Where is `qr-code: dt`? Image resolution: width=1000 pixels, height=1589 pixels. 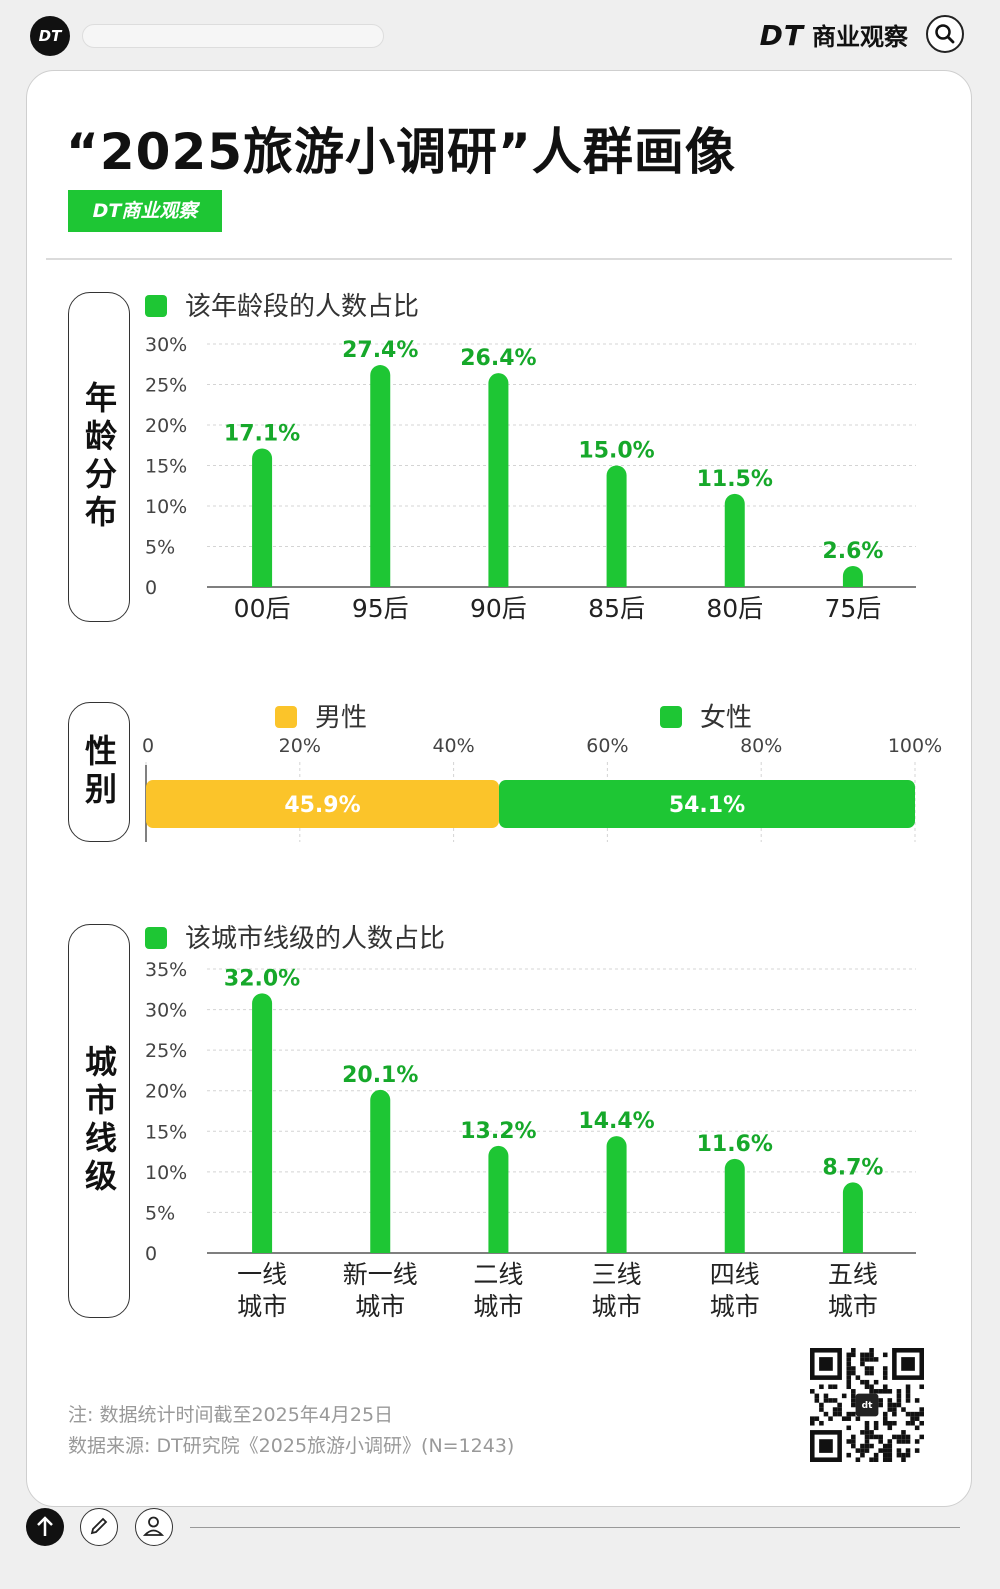
qr-code: dt is located at coordinates (867, 1405).